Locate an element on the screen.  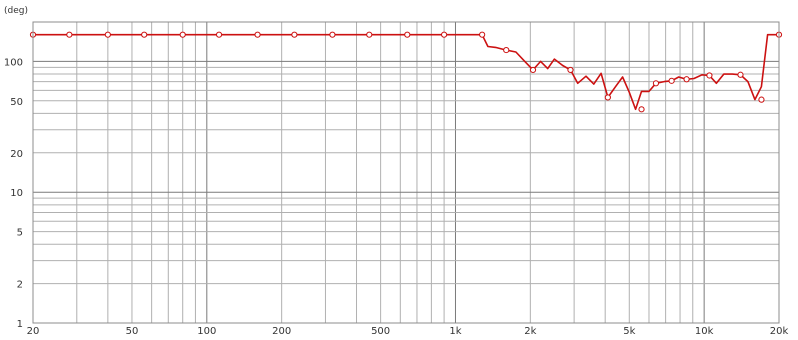
x-tick-label: 1k is located at coordinates (455, 331).